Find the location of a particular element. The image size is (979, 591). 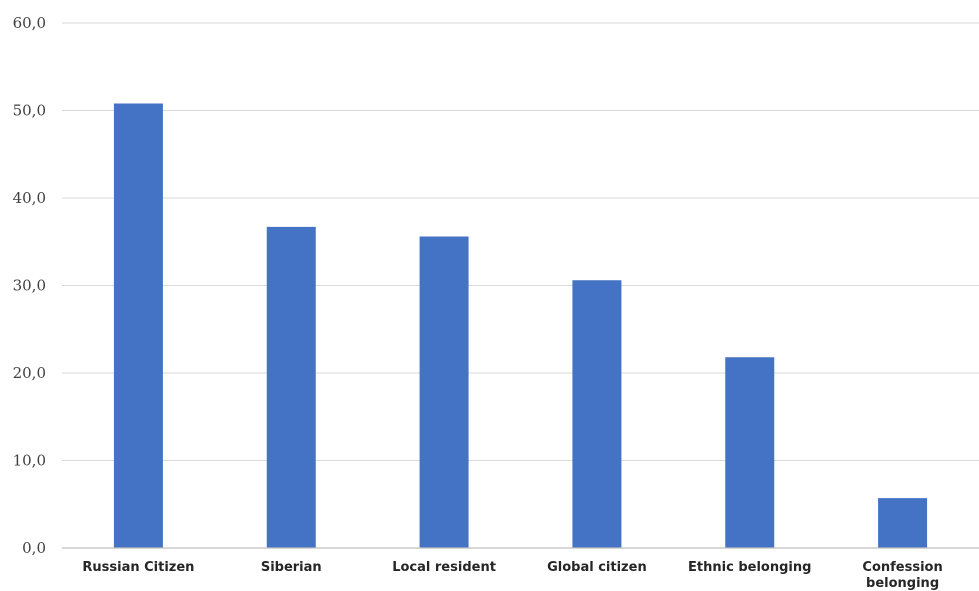

x-tick-label-line: Ethnic belonging is located at coordinates (749, 567).